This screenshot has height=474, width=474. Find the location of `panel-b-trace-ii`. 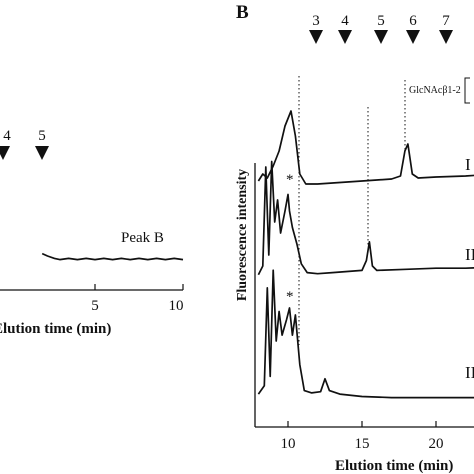

panel-b-trace-ii is located at coordinates (365, 218).